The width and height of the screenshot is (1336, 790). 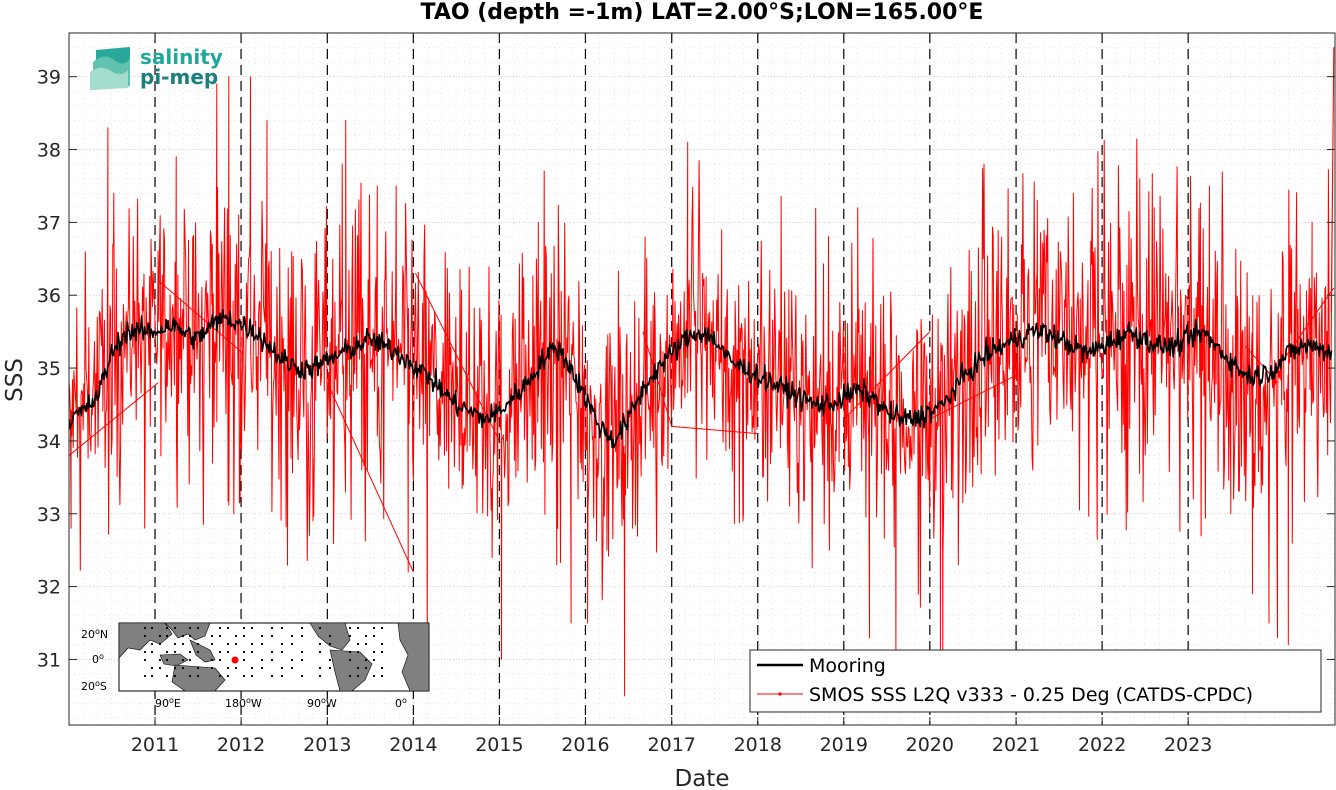 I want to click on y-tick-label: 31, so click(x=49, y=660).